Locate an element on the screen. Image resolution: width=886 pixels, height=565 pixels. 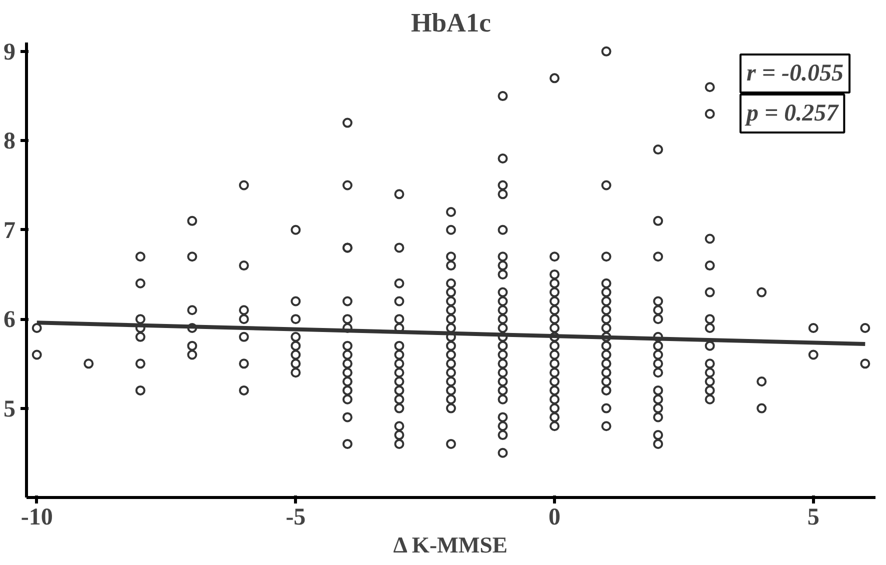
x-tick-label: 0 is located at coordinates (554, 517).